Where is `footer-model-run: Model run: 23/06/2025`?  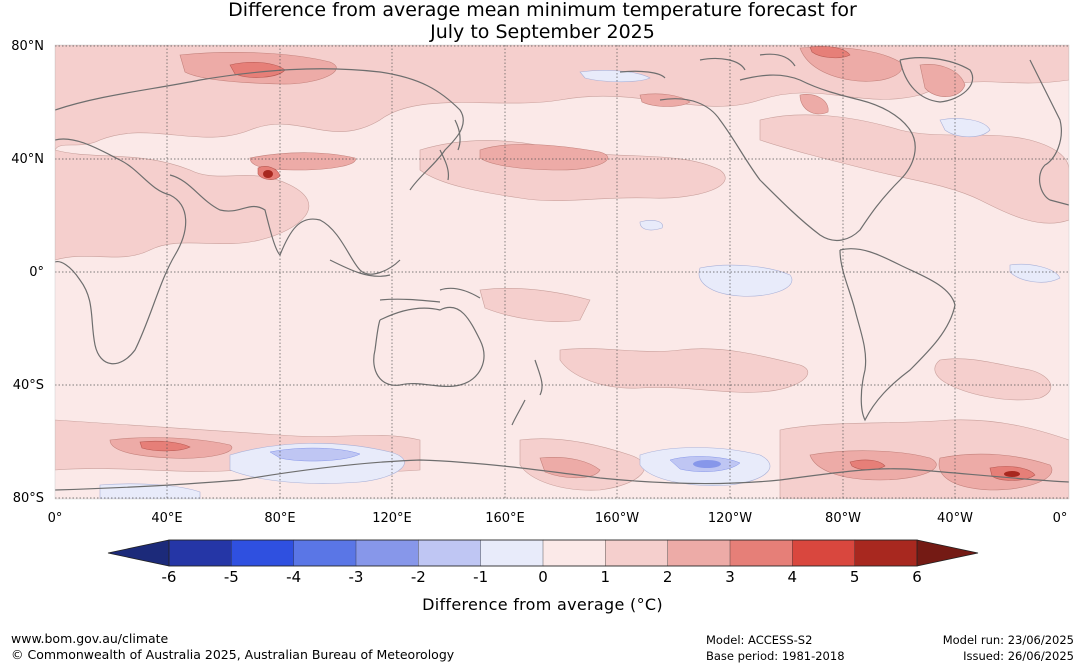
footer-model-run: Model run: 23/06/2025 is located at coordinates (1008, 640).